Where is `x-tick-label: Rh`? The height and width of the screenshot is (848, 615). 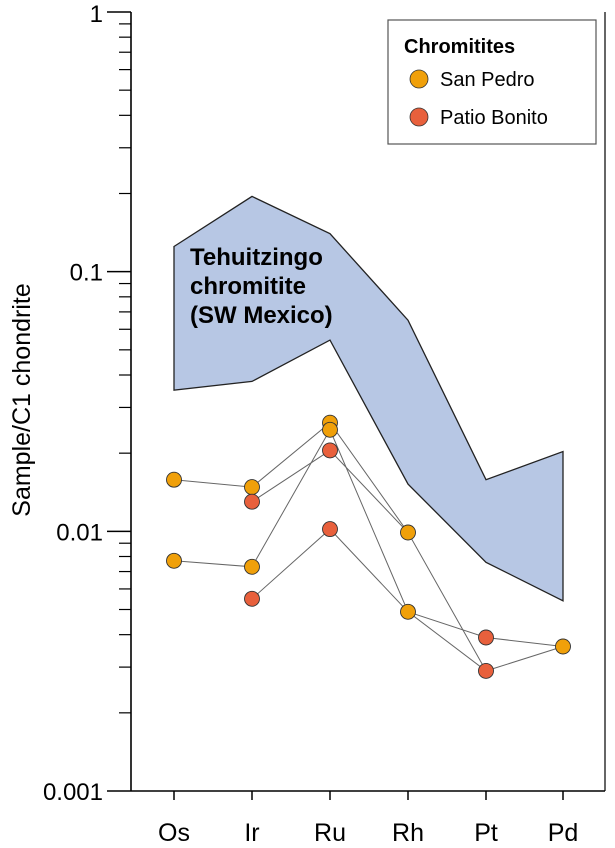
x-tick-label: Rh is located at coordinates (408, 833).